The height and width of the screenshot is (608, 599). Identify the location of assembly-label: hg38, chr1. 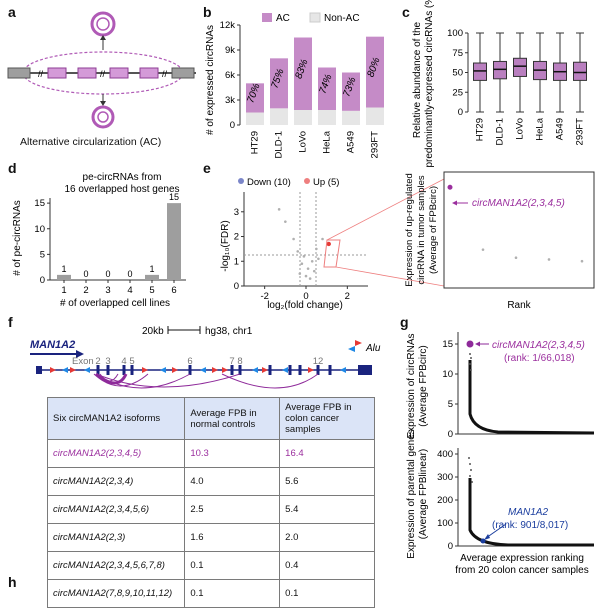
(229, 331).